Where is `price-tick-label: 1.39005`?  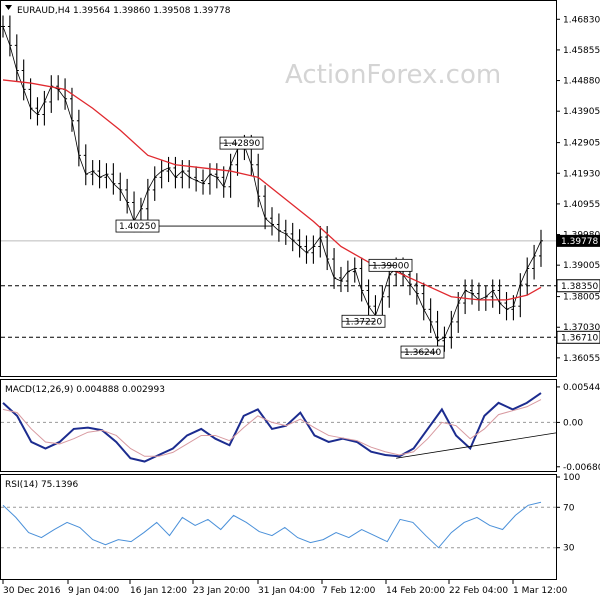
price-tick-label: 1.39005 is located at coordinates (581, 266).